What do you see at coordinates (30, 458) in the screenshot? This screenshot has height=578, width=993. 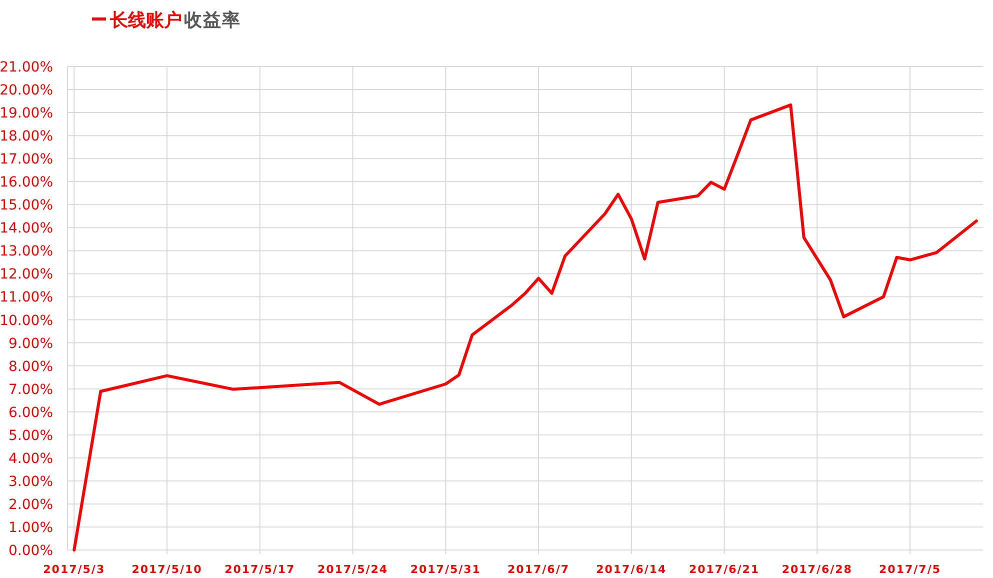 I see `y-tick-label: 4.00%` at bounding box center [30, 458].